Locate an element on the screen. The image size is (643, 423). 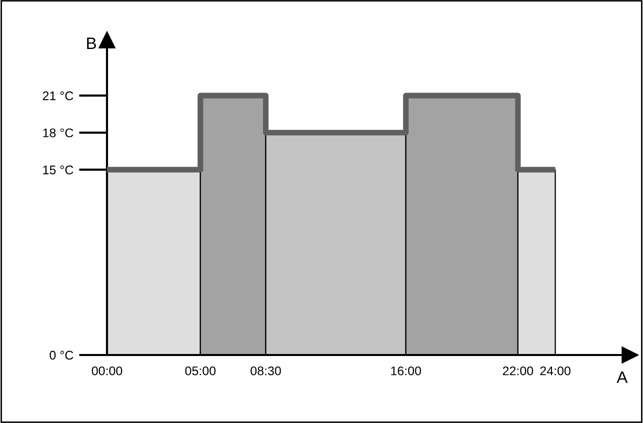
y-tick-label: 15 °C is located at coordinates (58, 170).